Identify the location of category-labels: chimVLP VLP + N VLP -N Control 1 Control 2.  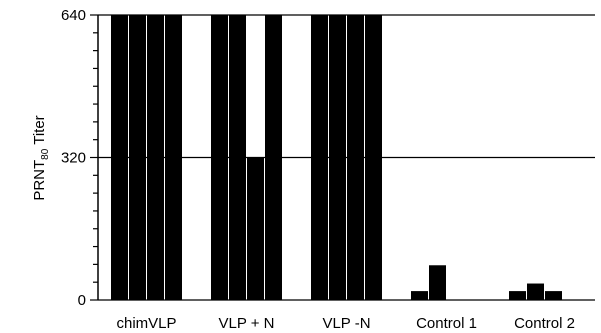
(345, 323).